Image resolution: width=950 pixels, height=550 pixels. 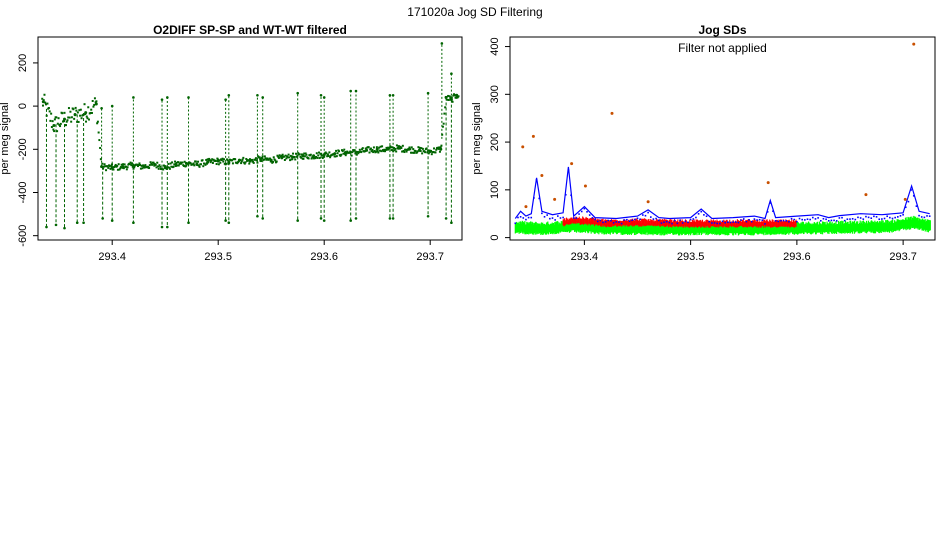 What do you see at coordinates (722, 30) in the screenshot?
I see `chart-title: Jog SDs` at bounding box center [722, 30].